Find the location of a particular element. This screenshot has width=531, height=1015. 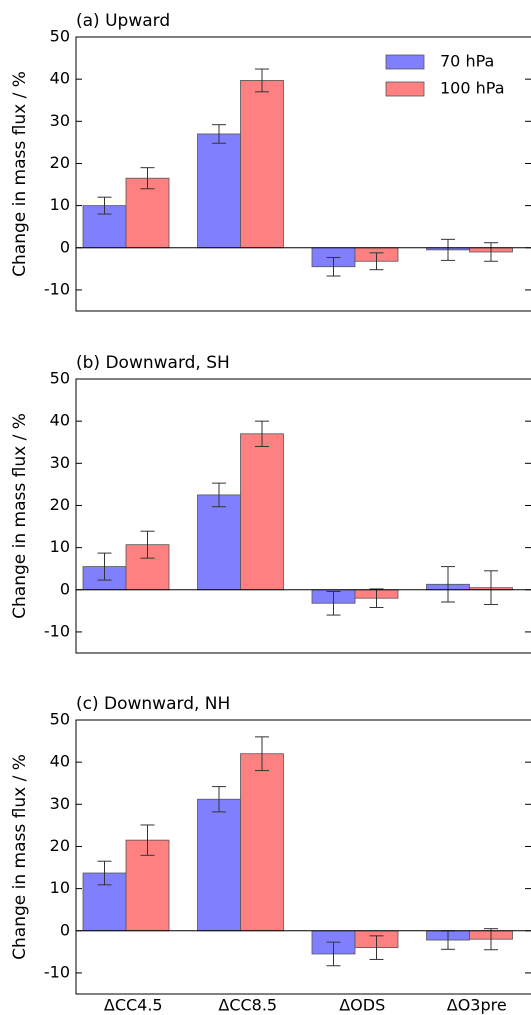

x-tick-label: ΔODS is located at coordinates (362, 1005).